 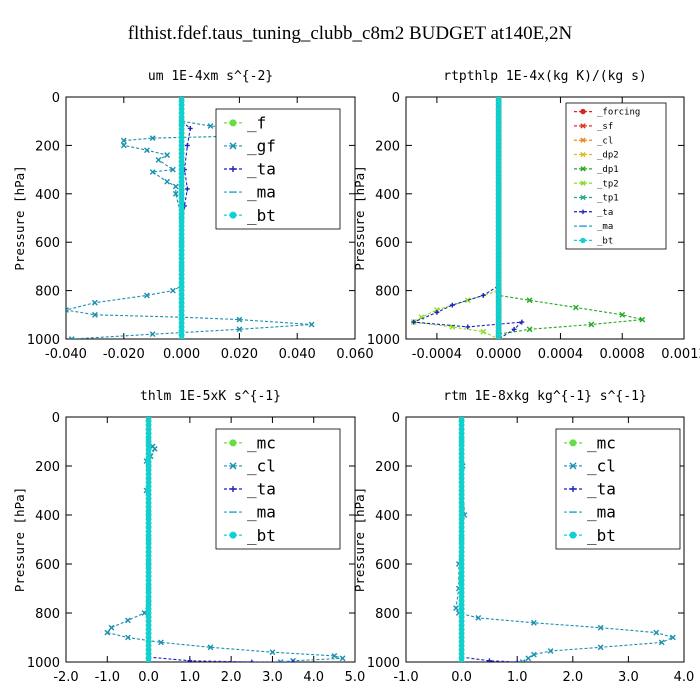 What do you see at coordinates (355, 677) in the screenshot?
I see `x-tick-label: 5.0` at bounding box center [355, 677].